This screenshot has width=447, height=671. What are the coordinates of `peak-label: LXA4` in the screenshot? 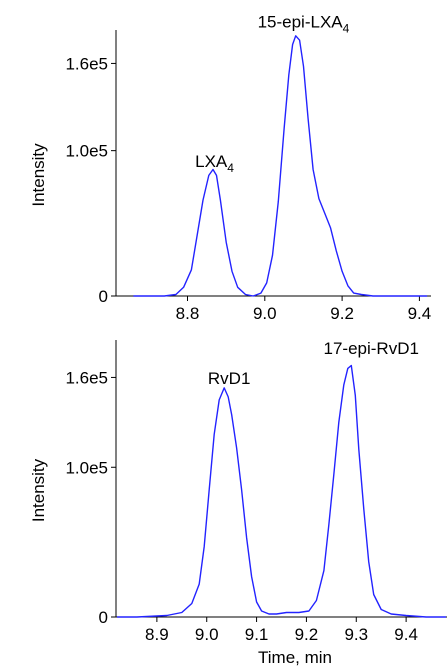 It's located at (214, 163).